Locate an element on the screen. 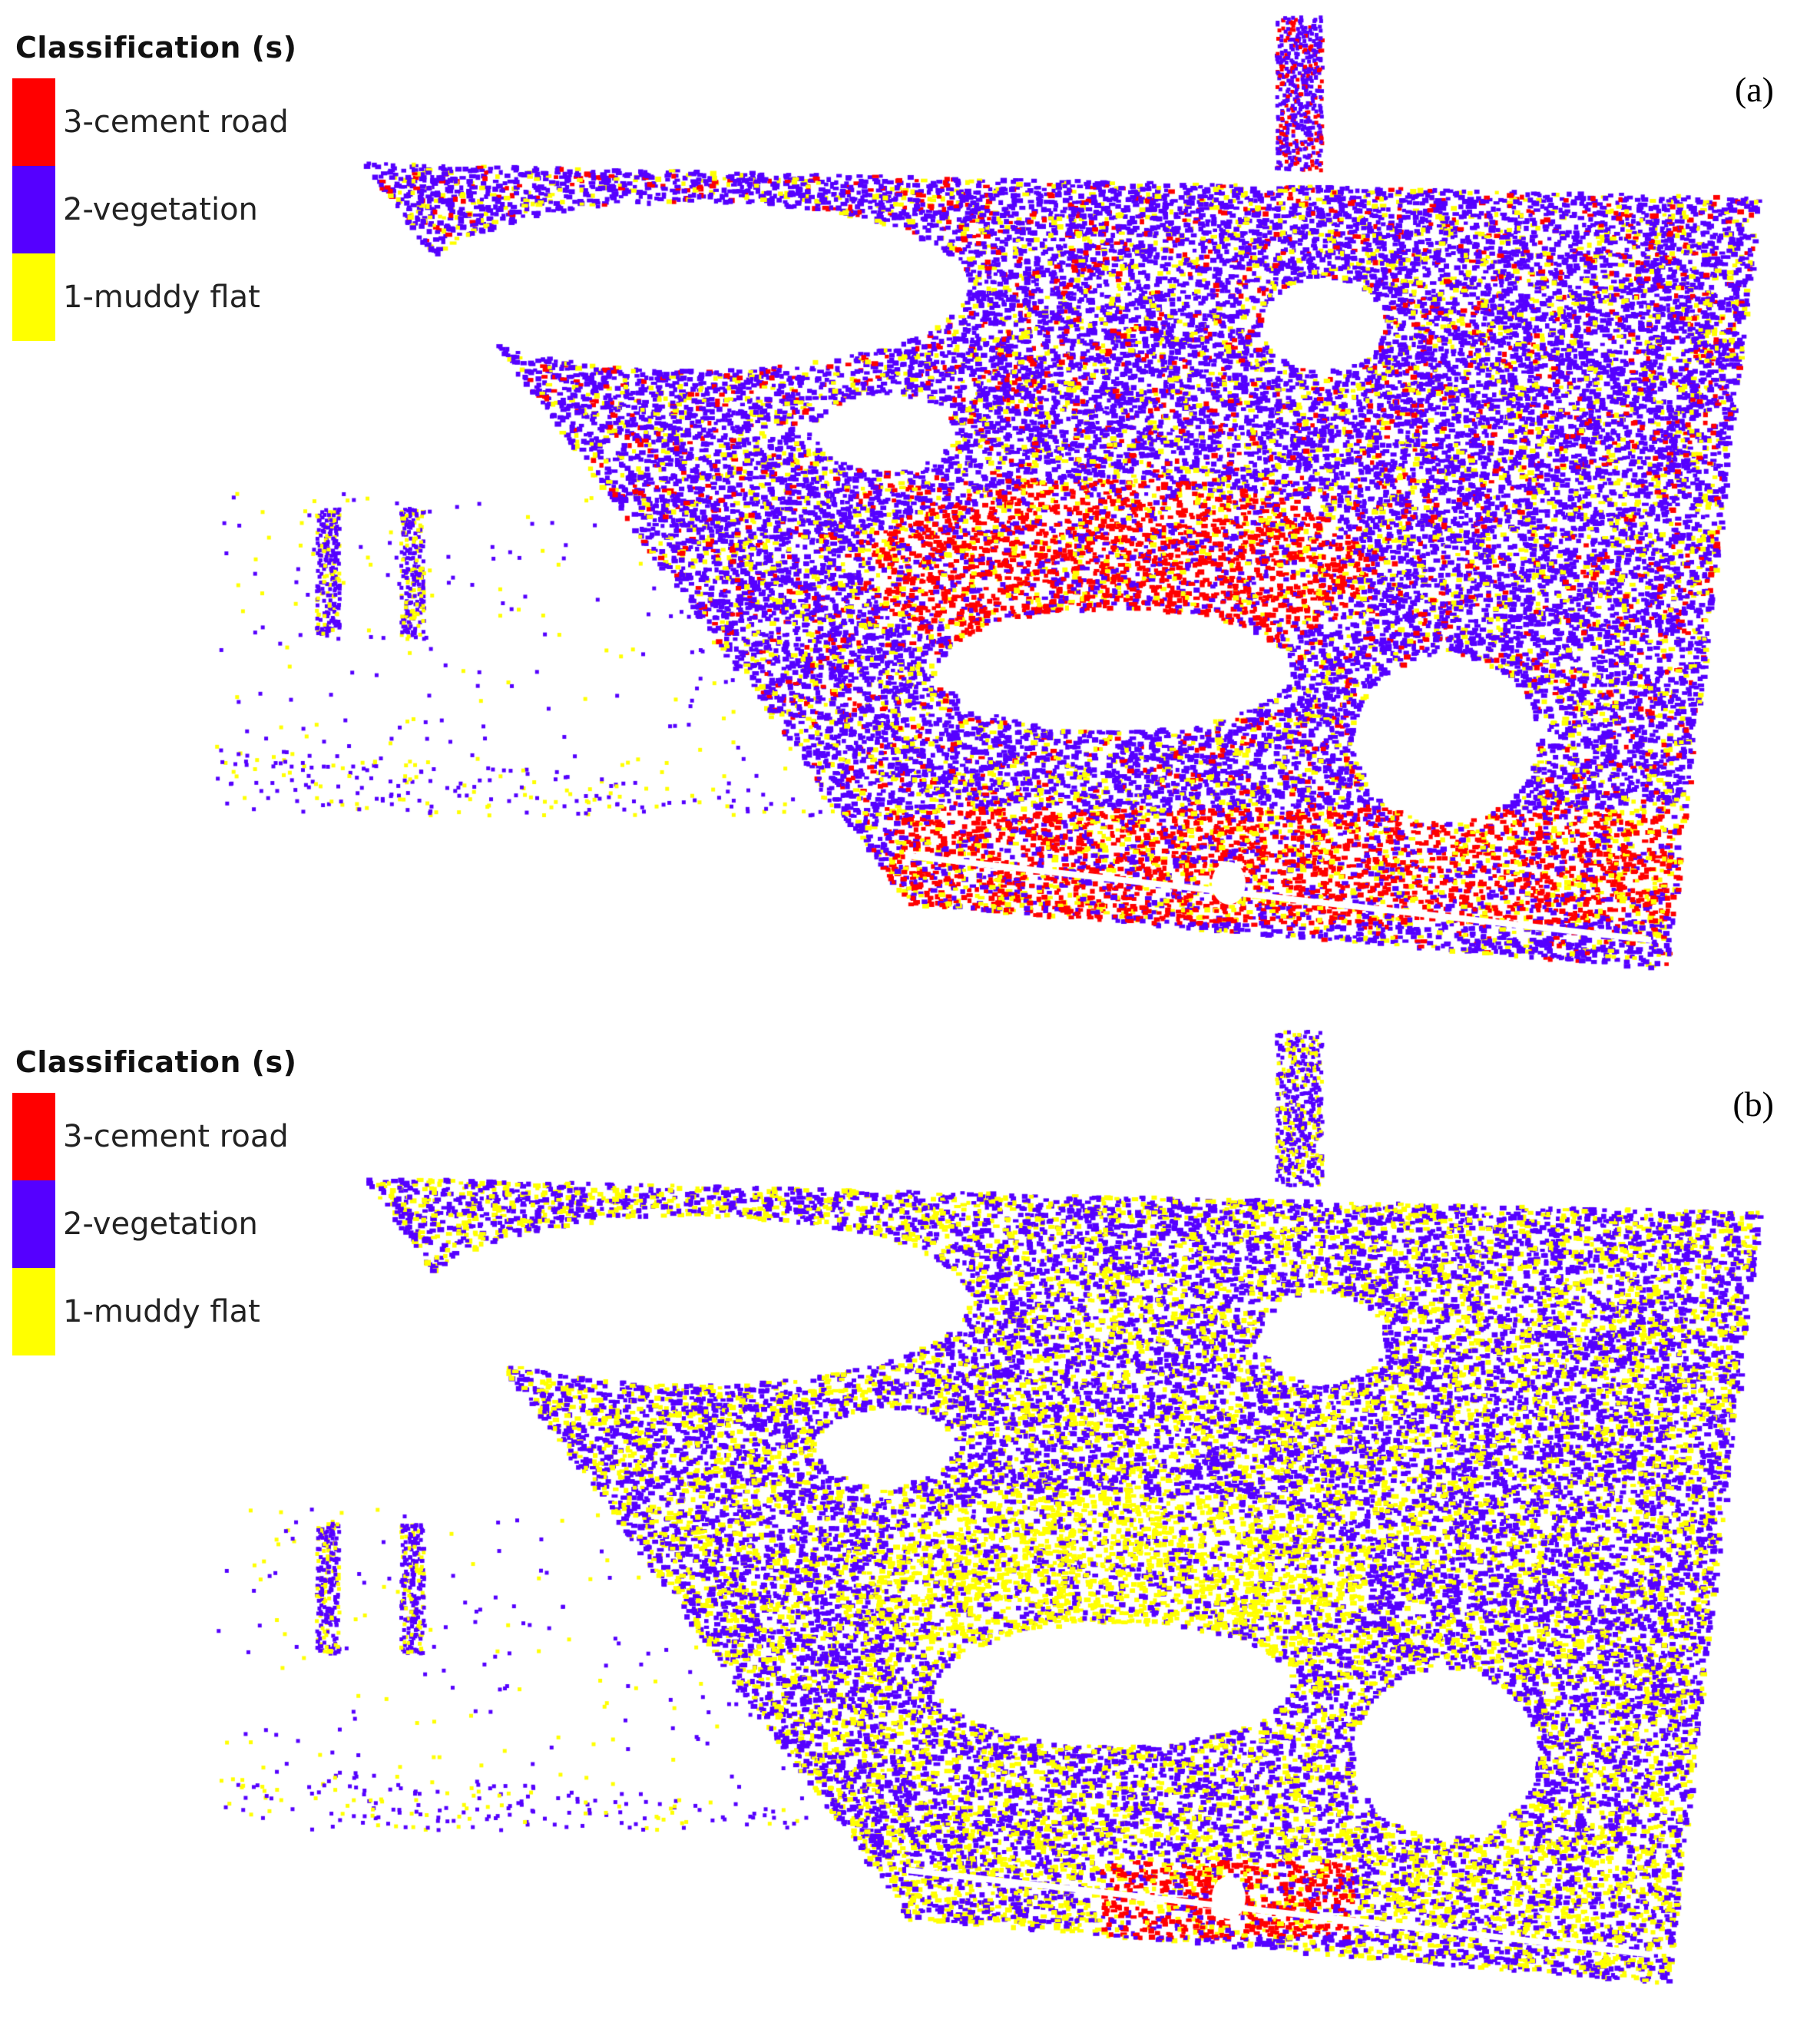 Image resolution: width=1820 pixels, height=2029 pixels. panel-label-b: (b) is located at coordinates (1753, 1104).